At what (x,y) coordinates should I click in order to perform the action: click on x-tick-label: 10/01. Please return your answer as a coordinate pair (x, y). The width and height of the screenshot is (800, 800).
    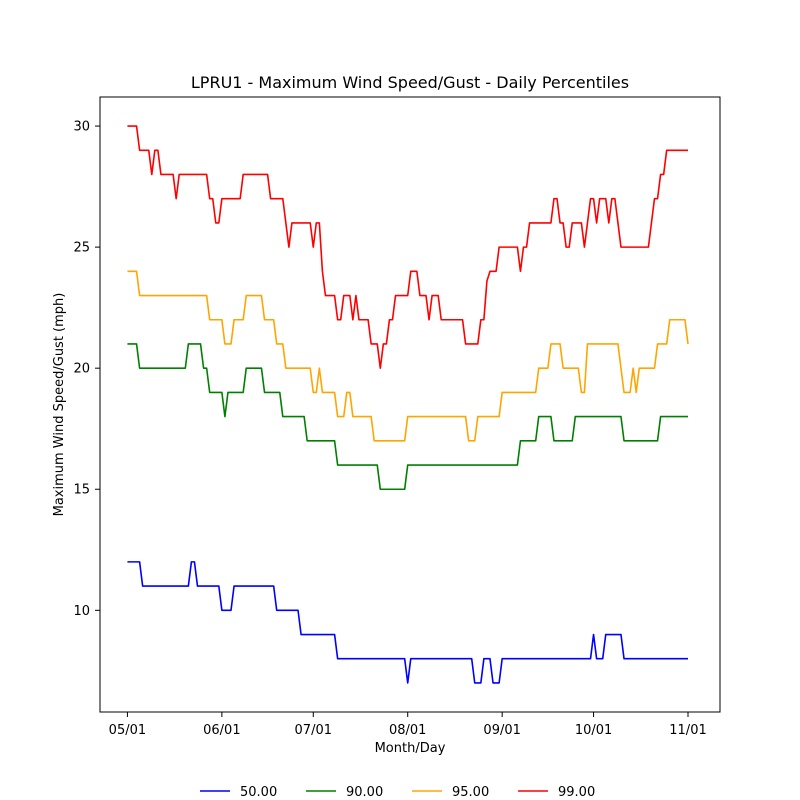
    Looking at the image, I should click on (593, 730).